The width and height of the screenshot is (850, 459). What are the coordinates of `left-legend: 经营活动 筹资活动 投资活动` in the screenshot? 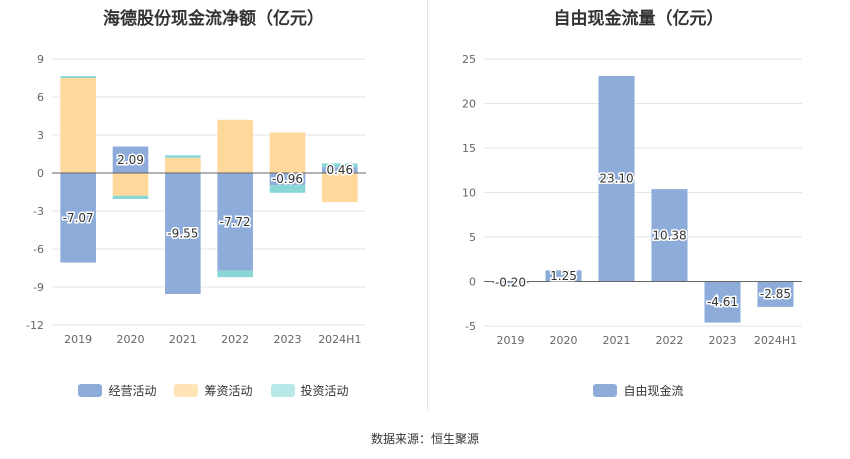 It's located at (213, 390).